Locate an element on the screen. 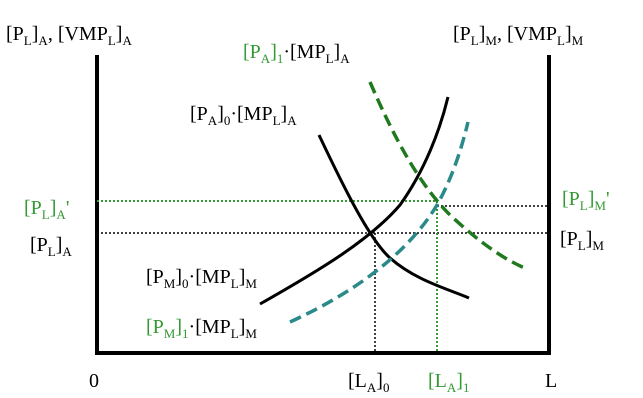  label-manufacturing-demand-initial: [PM]0·[MPL]M is located at coordinates (201, 278).